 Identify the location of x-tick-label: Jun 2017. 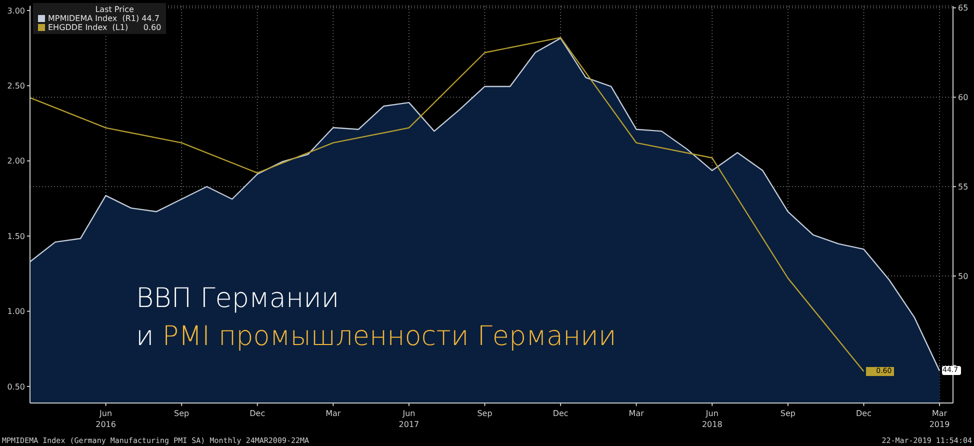
(409, 419).